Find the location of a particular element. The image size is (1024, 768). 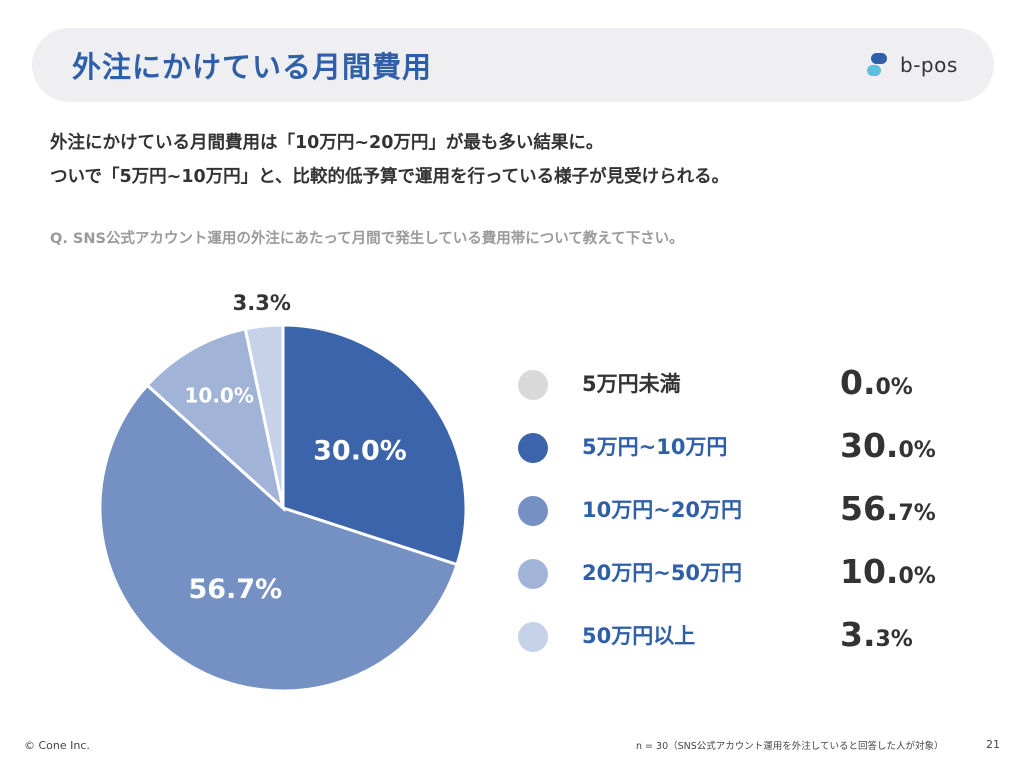

legend-label: 10万円~20万円 is located at coordinates (662, 510).